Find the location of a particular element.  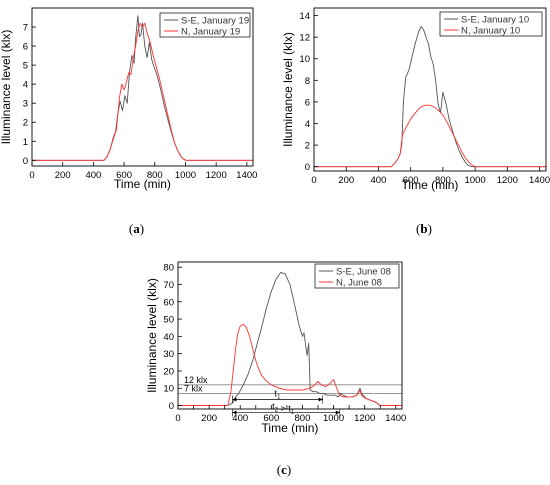

reference-line-label: 12 klx is located at coordinates (196, 380).